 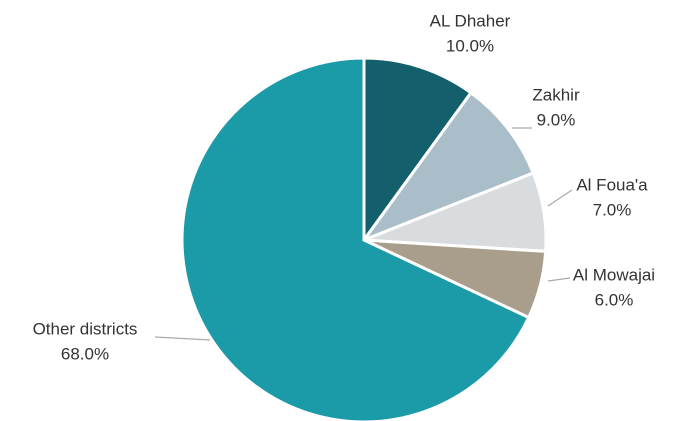 What do you see at coordinates (556, 94) in the screenshot?
I see `slice-label: Zakhir` at bounding box center [556, 94].